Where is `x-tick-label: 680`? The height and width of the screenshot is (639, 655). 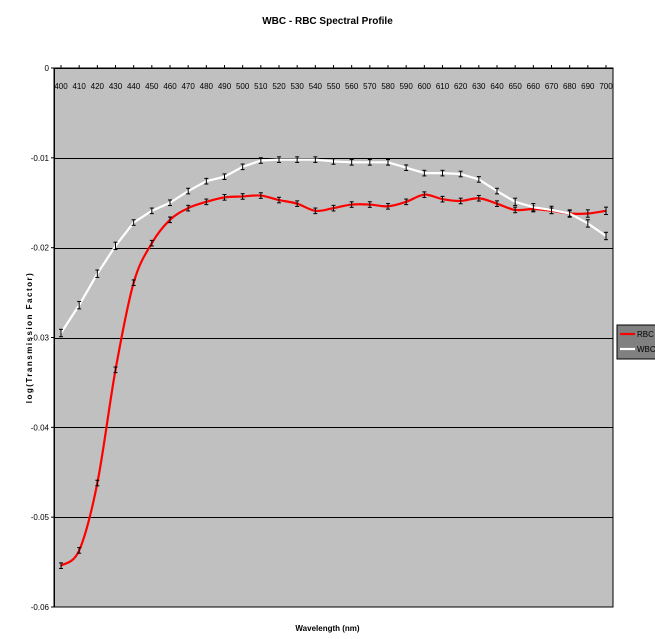
x-tick-label: 680 is located at coordinates (570, 86).